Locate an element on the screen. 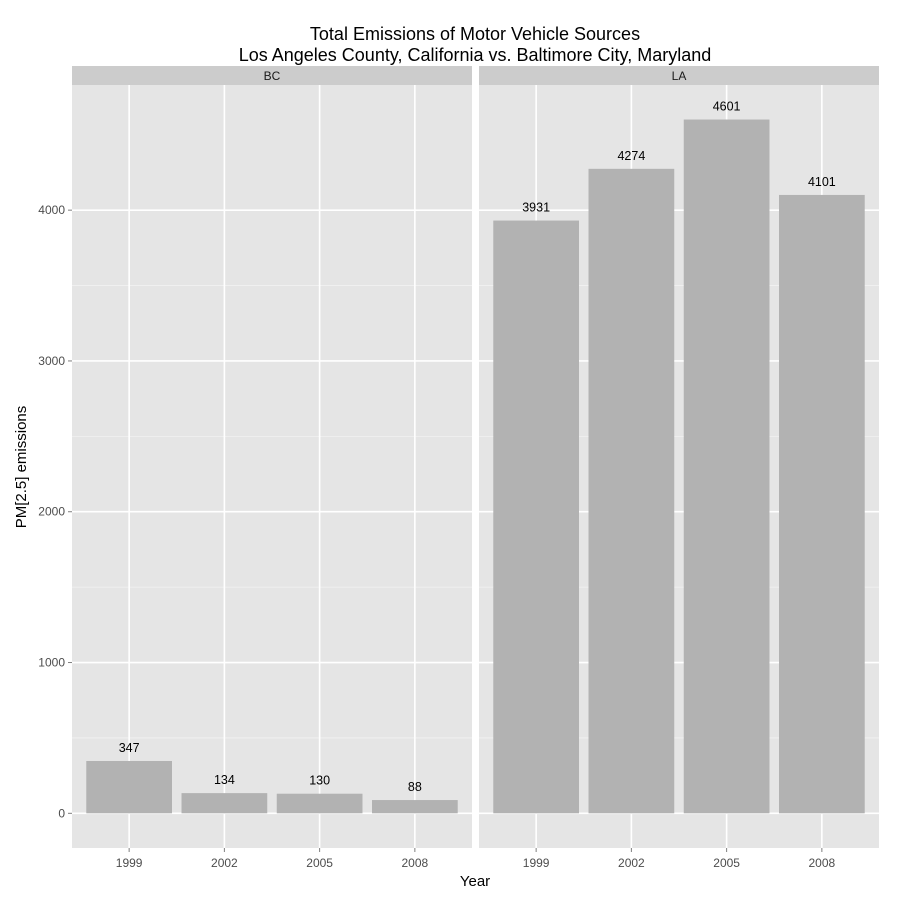  y-tick-label: 2000 is located at coordinates (51, 512).